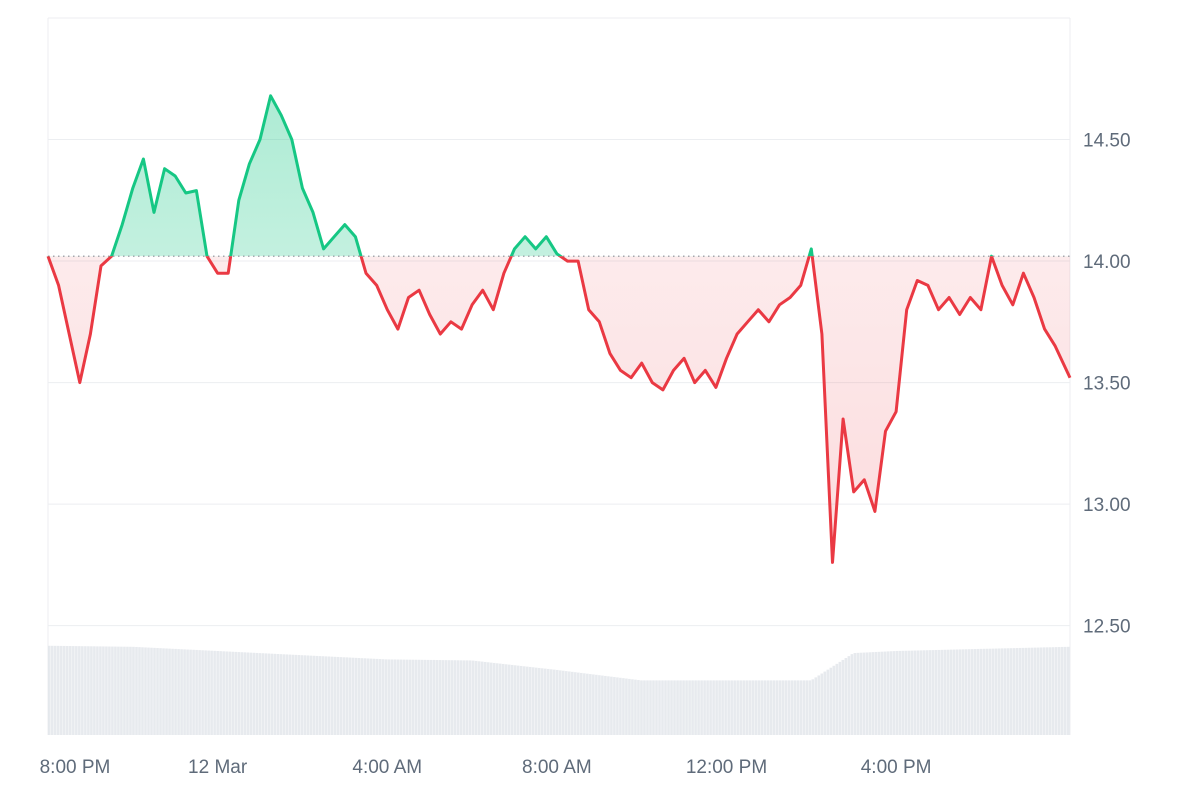 The width and height of the screenshot is (1200, 800). Describe the element at coordinates (1107, 262) in the screenshot. I see `y-tick-label: 14.00` at that location.